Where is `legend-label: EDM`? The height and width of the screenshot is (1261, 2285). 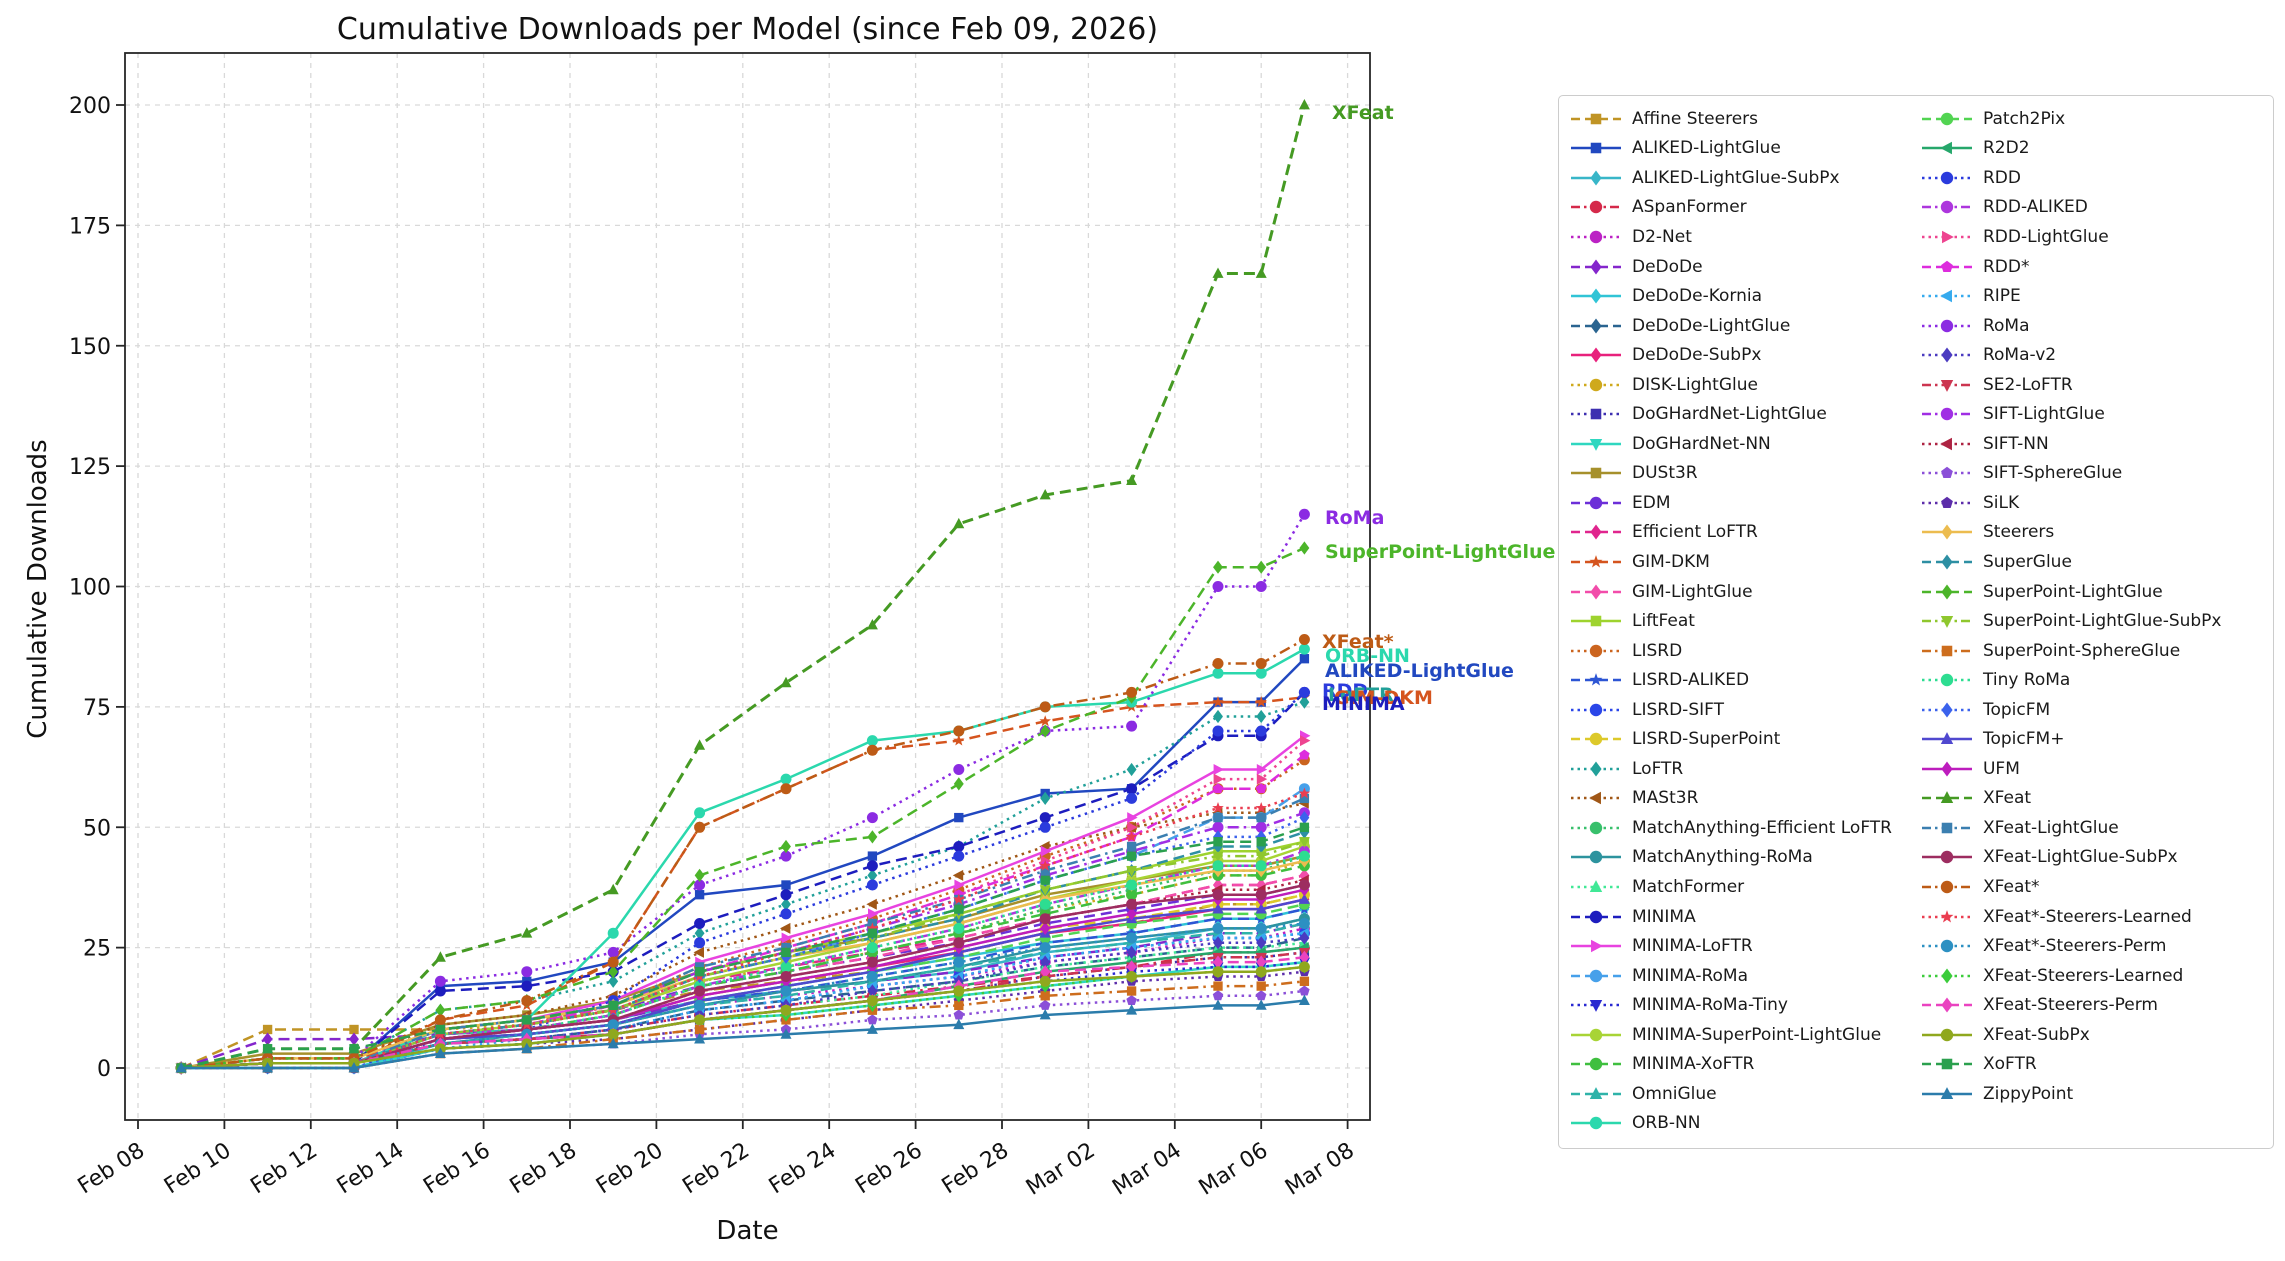 legend-label: EDM is located at coordinates (1651, 502).